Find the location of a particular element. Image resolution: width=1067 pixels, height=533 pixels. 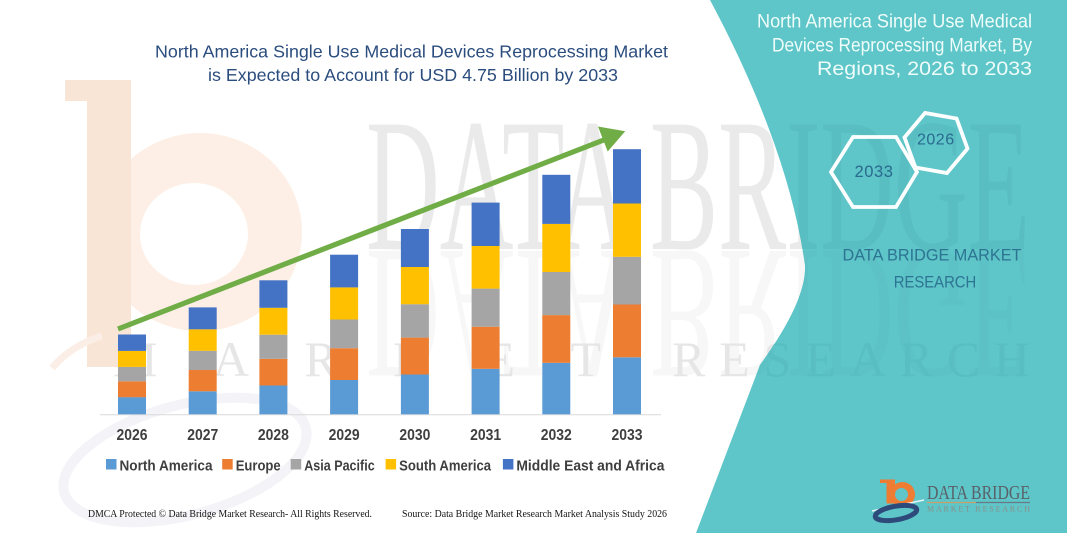

svg-text: DATA BRIDGE is located at coordinates (978, 493).